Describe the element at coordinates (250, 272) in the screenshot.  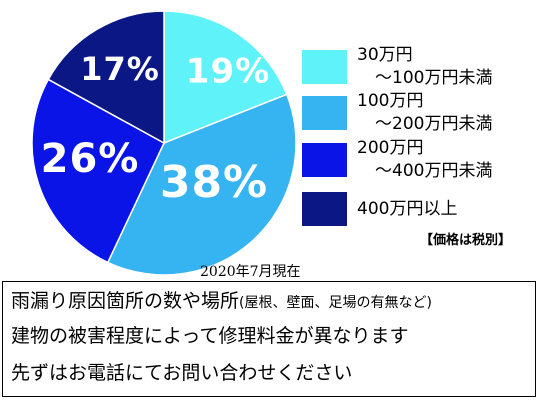
I see `date-label: 2020年7月現在` at that location.